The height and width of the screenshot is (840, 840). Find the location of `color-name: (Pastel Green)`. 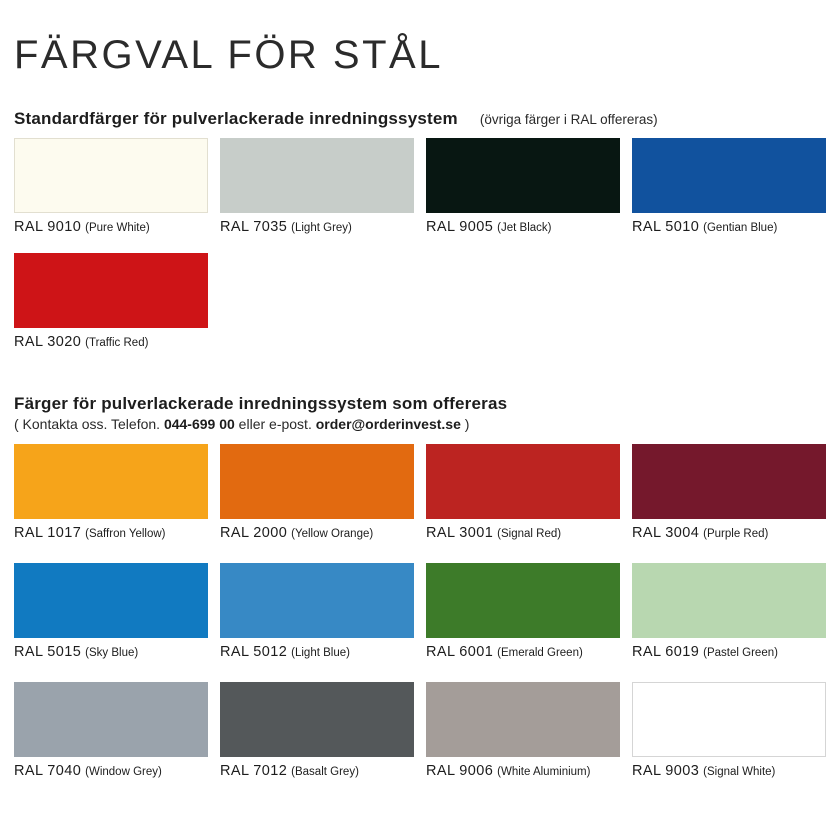

color-name: (Pastel Green) is located at coordinates (740, 653).